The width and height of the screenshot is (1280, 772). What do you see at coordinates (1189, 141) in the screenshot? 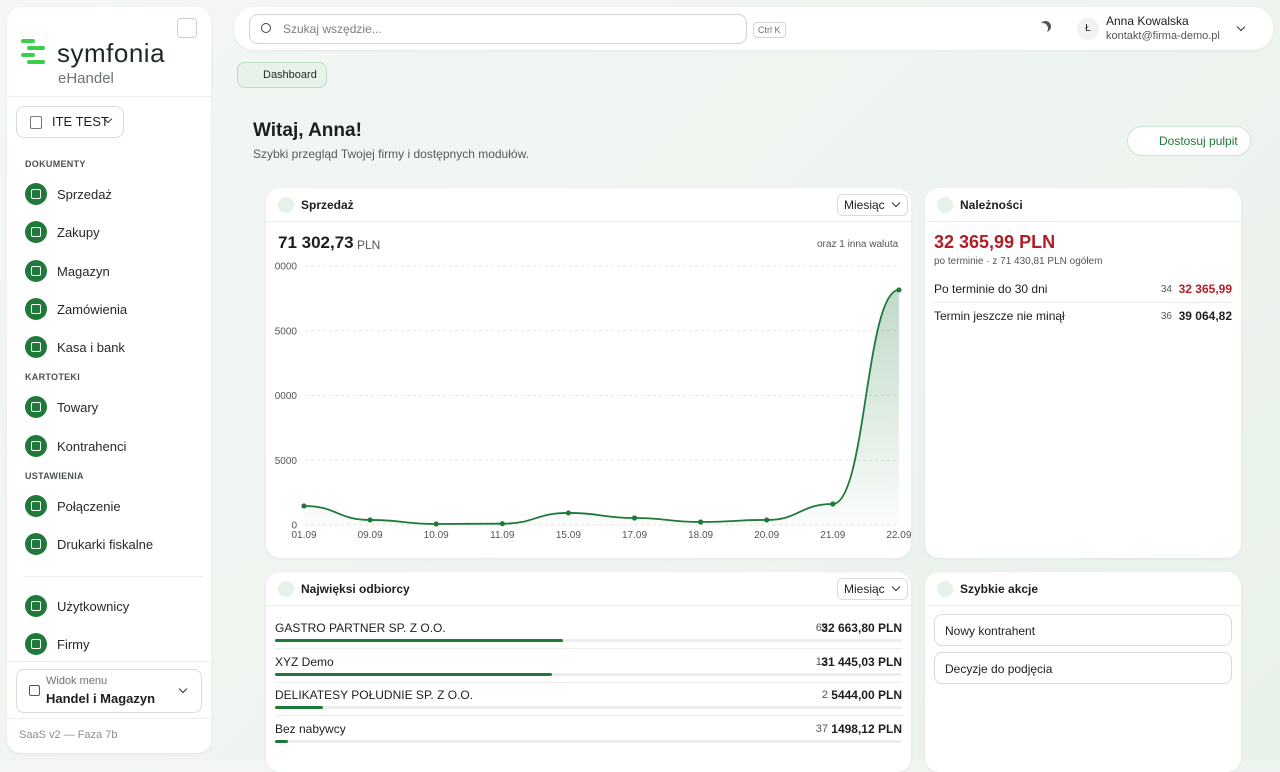
I see `customize-button: Dostosuj pulpit` at bounding box center [1189, 141].